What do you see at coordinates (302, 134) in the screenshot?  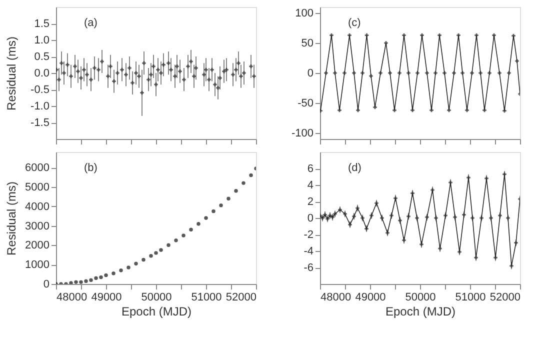 I see `y-tick-label: -100` at bounding box center [302, 134].